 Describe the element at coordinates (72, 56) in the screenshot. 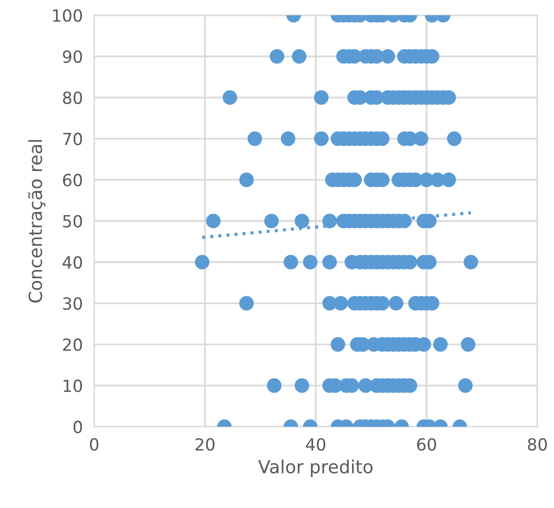

I see `y-tick-label: 90` at that location.